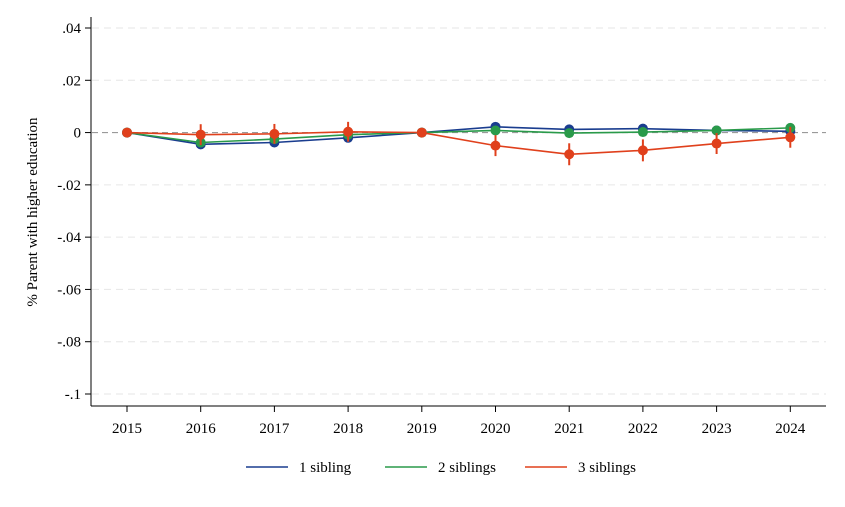  I want to click on series-group, so click(459, 143).